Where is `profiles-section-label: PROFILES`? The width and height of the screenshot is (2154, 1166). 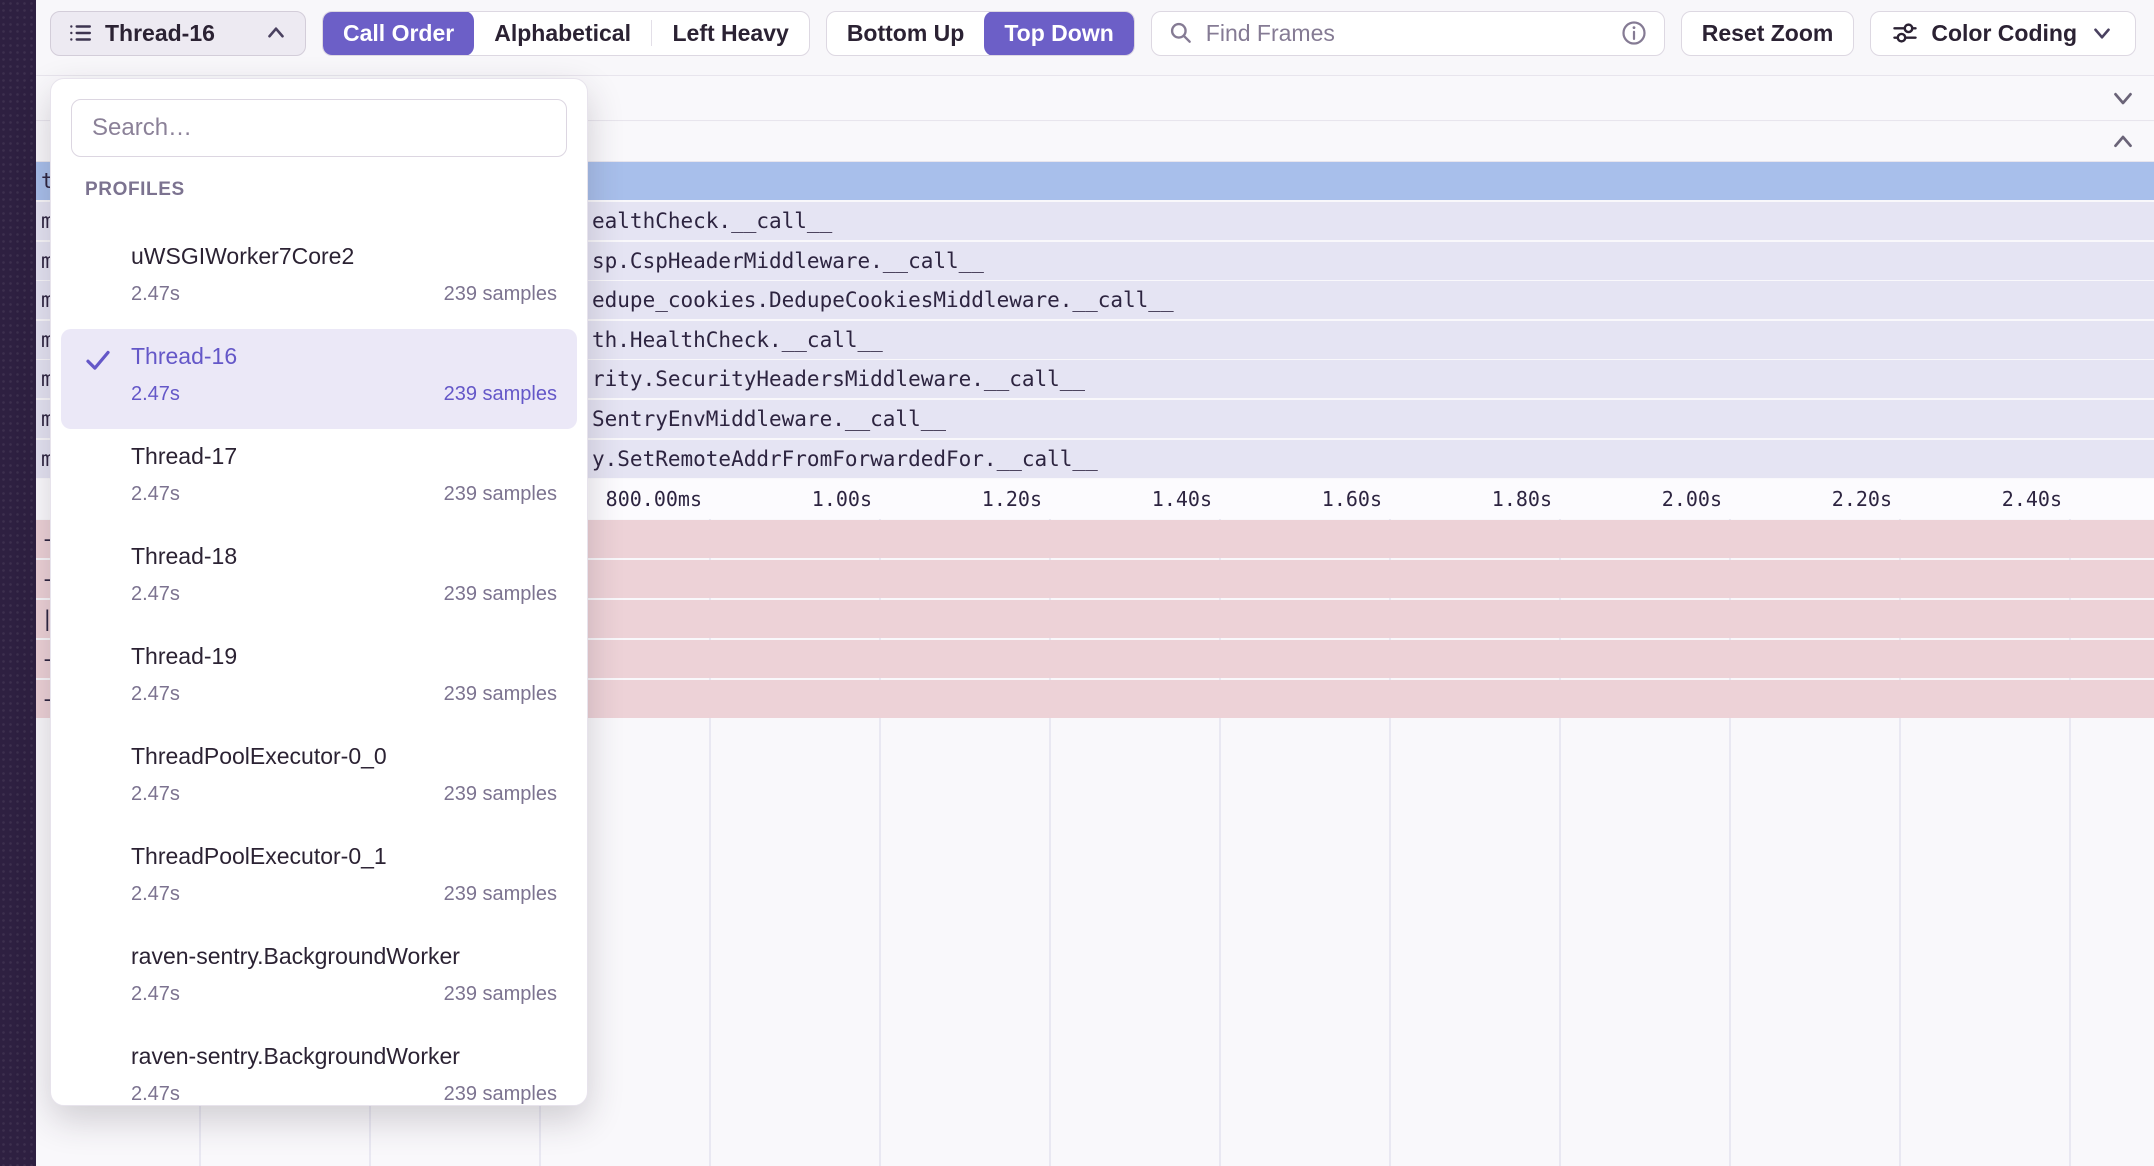 profiles-section-label: PROFILES is located at coordinates (135, 189).